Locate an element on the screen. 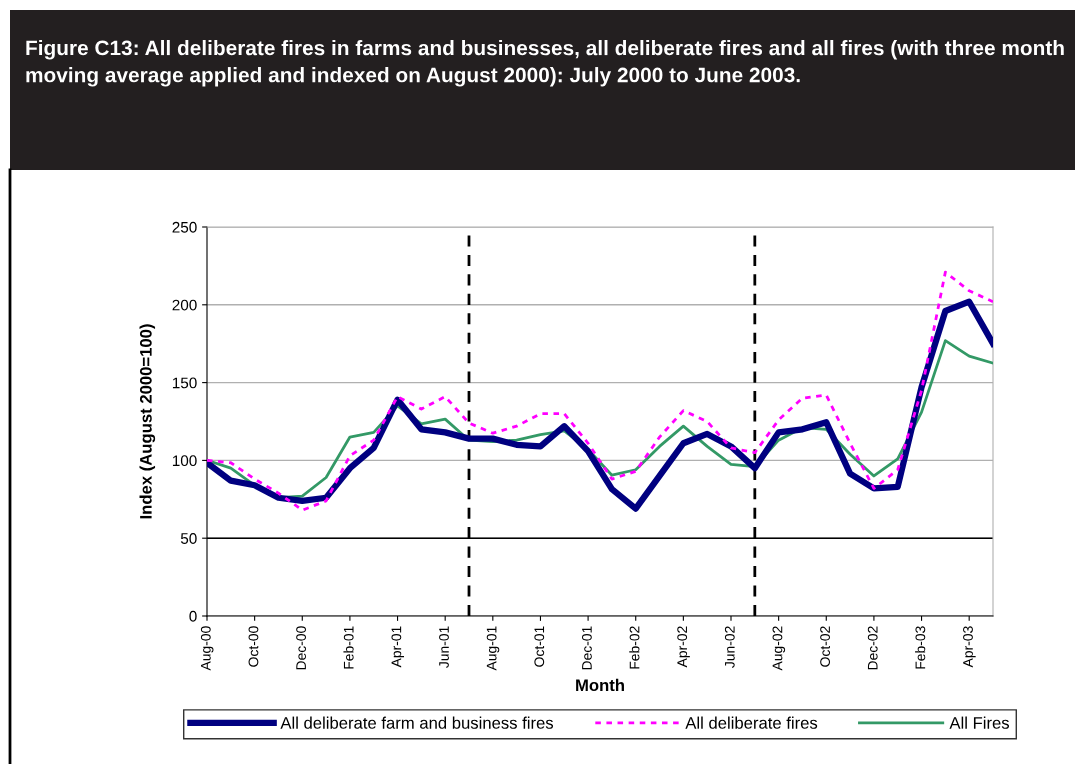 The width and height of the screenshot is (1075, 764). chart-title: Figure C13: All deliberate fires in farms and businesses, all deliberate fires and all fires (with three month moving average applied and indexed on August 2000): July 2000 to June 2003. is located at coordinates (545, 63).